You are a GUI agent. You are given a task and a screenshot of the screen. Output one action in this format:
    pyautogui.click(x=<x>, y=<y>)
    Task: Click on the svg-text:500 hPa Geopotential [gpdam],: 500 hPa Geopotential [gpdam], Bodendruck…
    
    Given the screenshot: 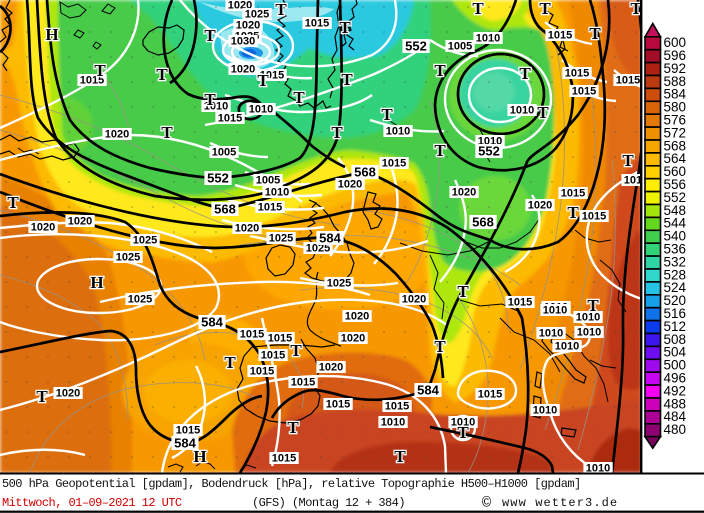 What is the action you would take?
    pyautogui.click(x=291, y=484)
    